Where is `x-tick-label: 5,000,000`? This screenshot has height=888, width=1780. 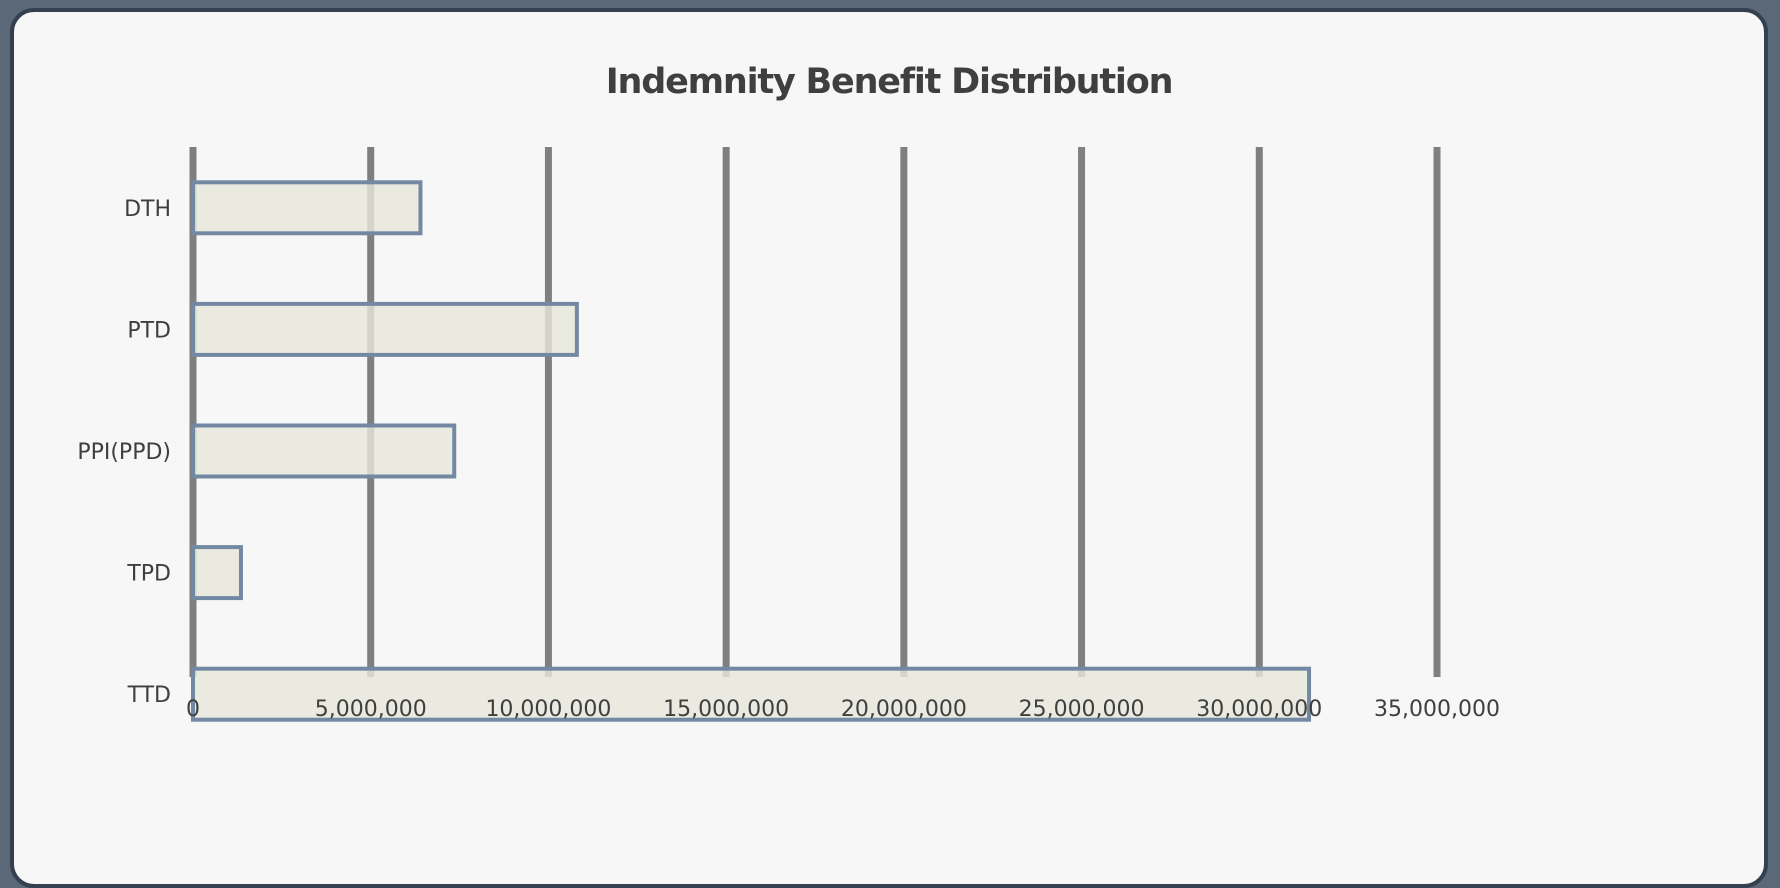
x-tick-label: 5,000,000 is located at coordinates (371, 709).